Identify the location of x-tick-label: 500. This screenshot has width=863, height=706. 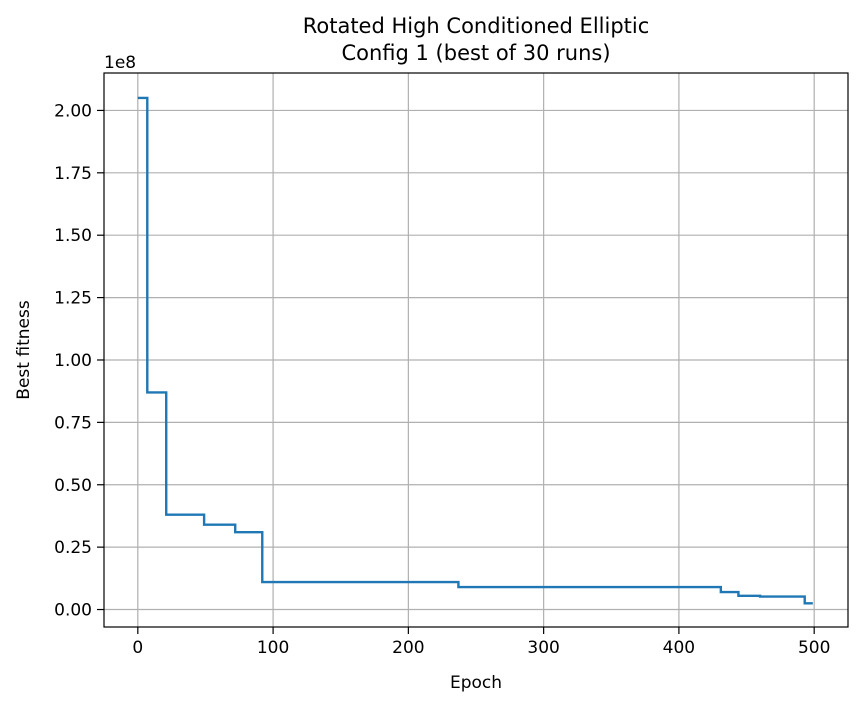
(814, 648).